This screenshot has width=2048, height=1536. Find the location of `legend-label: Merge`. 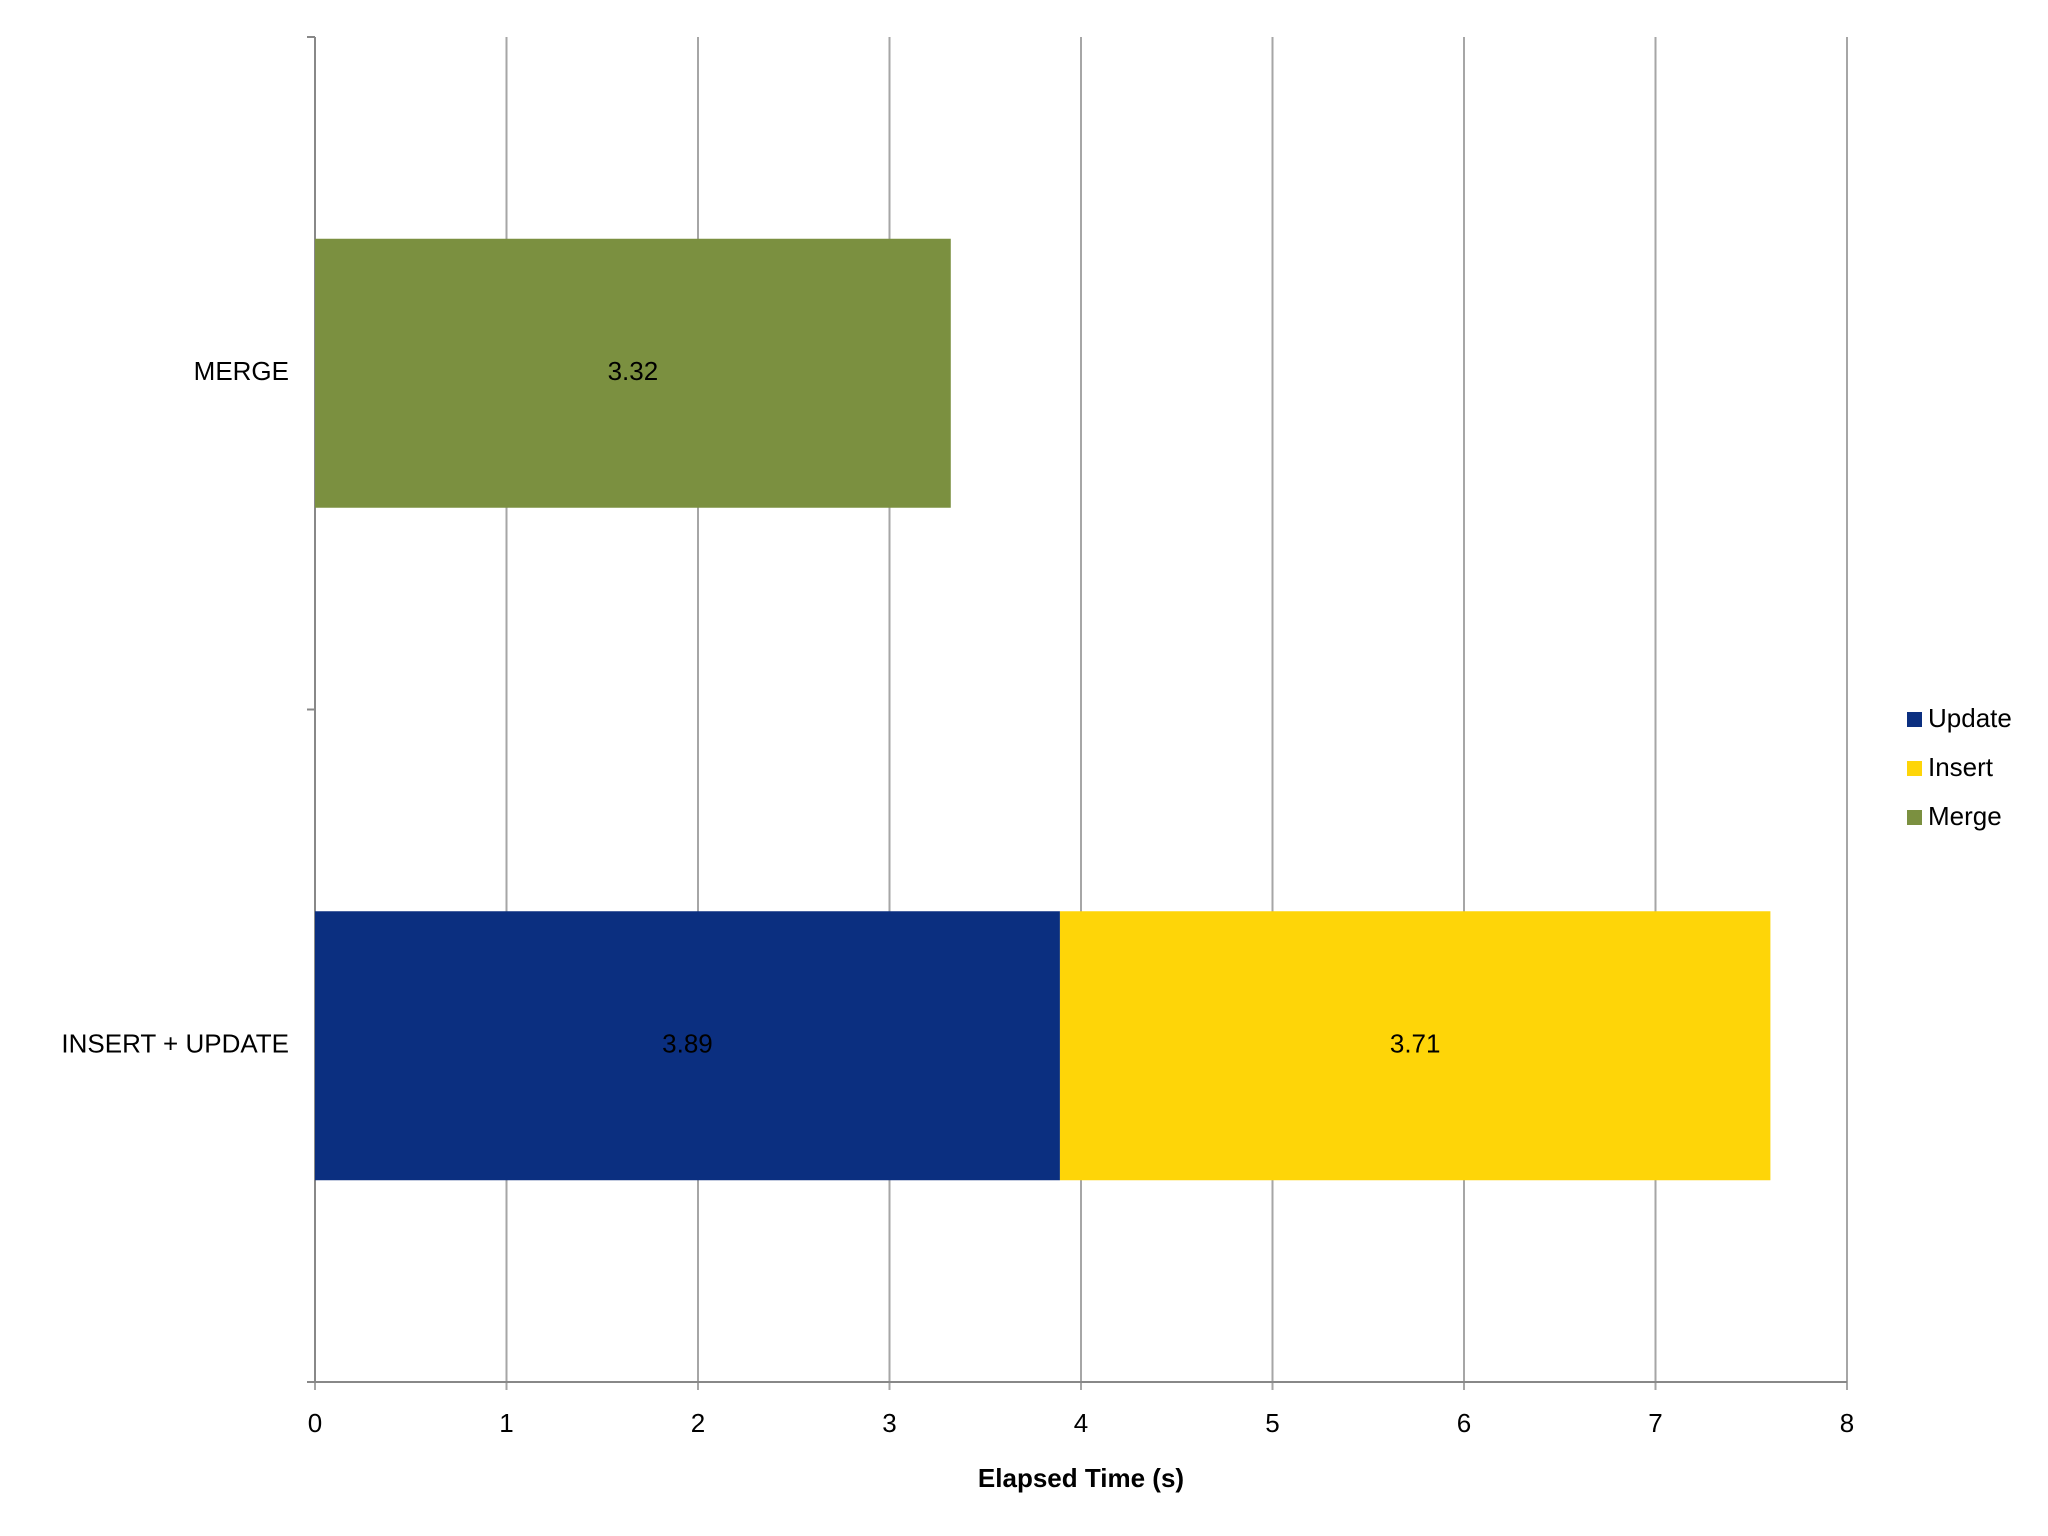

legend-label: Merge is located at coordinates (1965, 816).